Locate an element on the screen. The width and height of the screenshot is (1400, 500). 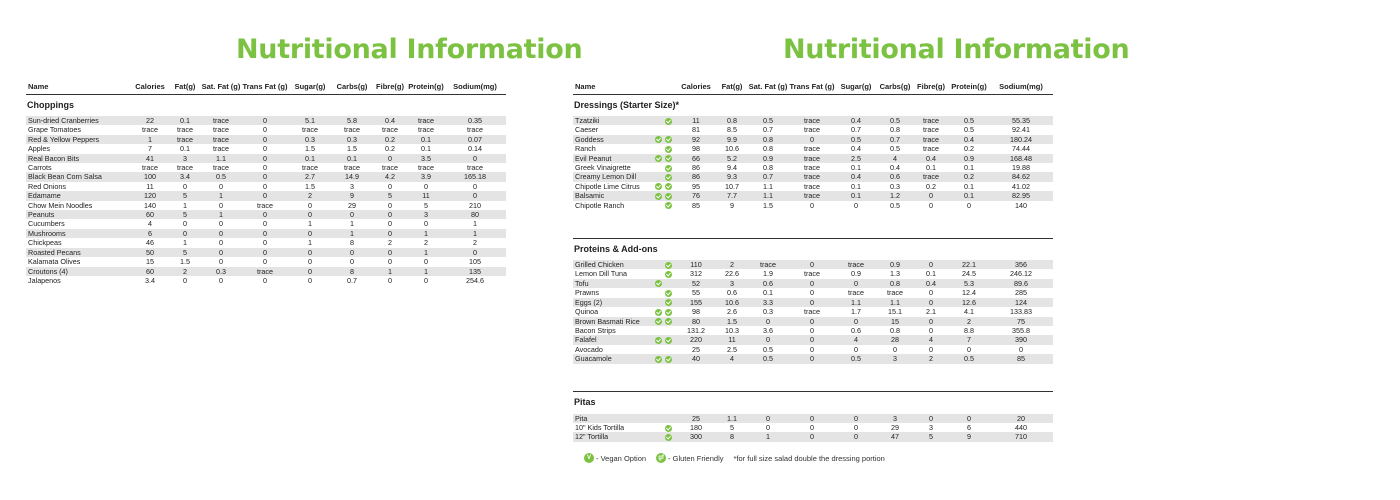
table-row: Cucumbers 4 0 0 0 1 1 0 0 1 is located at coordinates (266, 223).